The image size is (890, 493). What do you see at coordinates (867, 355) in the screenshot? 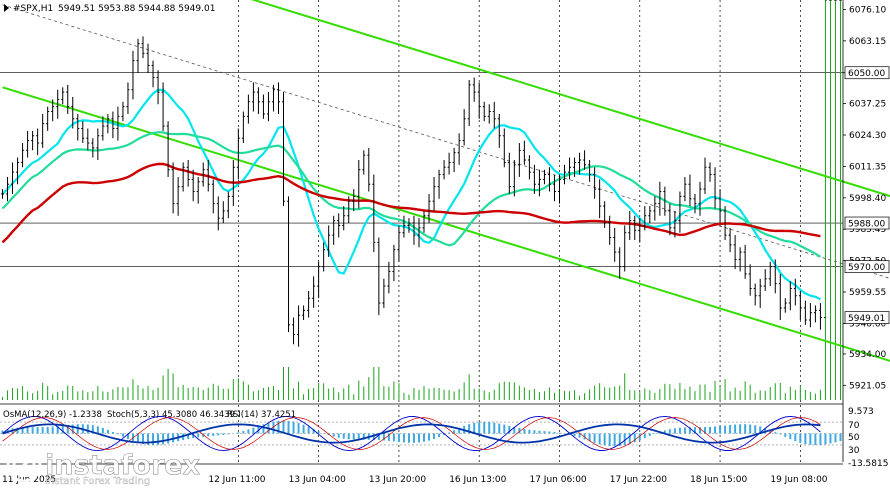
I see `price-tick-label: 5934.00` at bounding box center [867, 355].